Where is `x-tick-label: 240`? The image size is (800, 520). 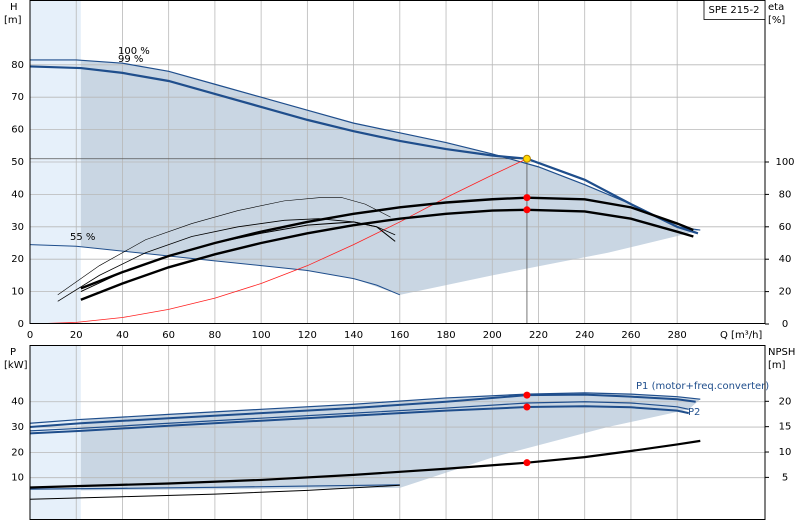 x-tick-label: 240 is located at coordinates (584, 335).